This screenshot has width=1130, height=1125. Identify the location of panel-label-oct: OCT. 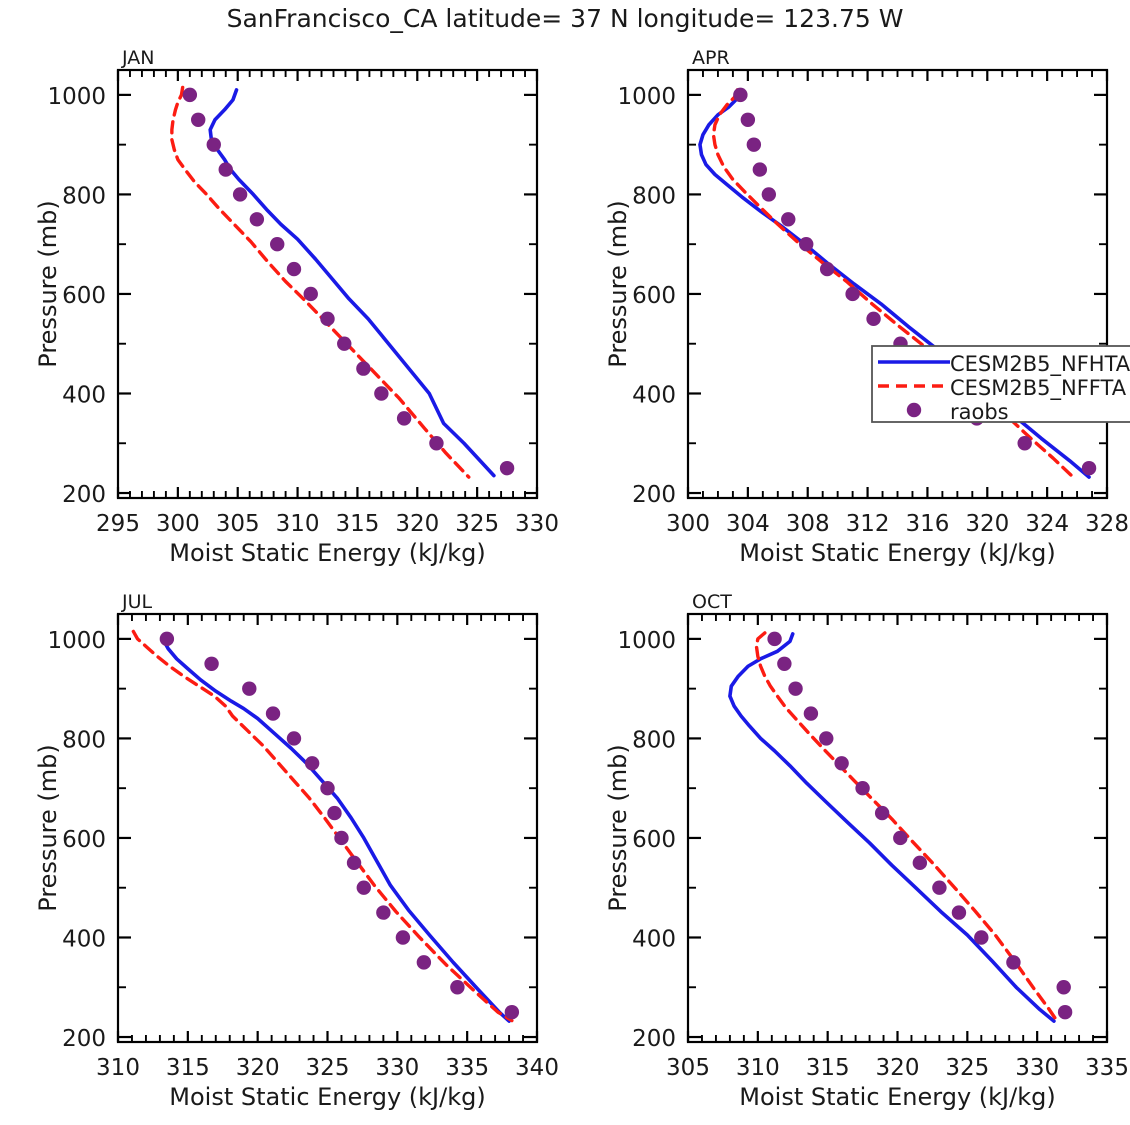
(712, 602).